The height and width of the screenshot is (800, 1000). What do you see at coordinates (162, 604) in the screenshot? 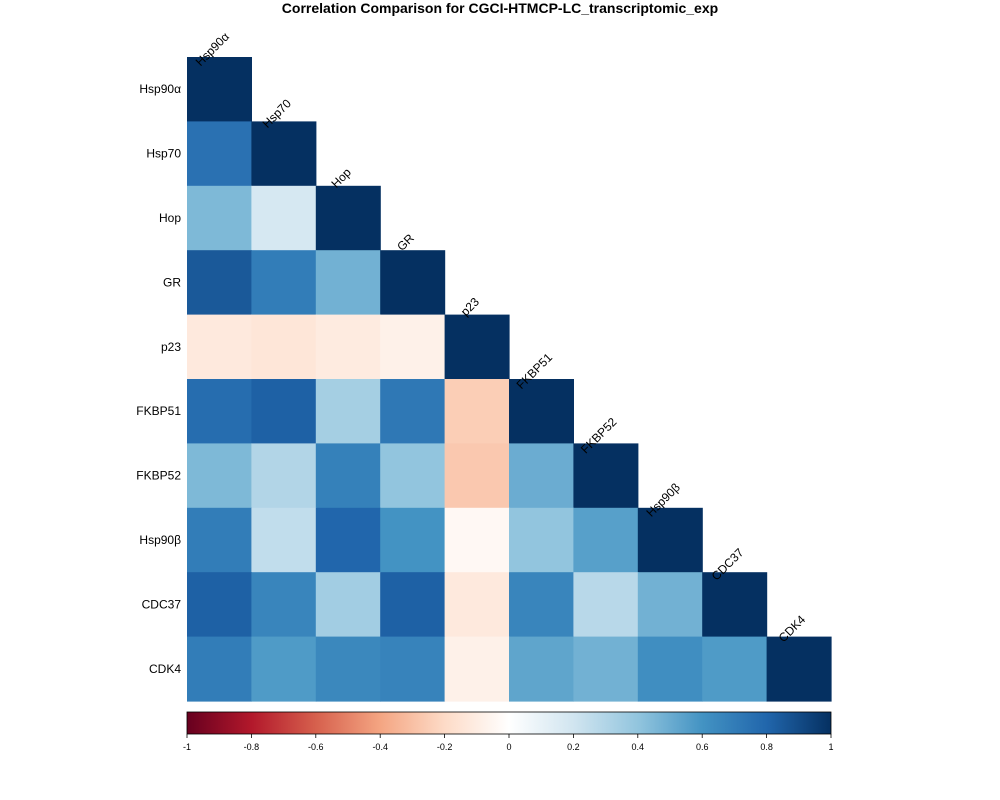
I see `row-label: CDC37` at bounding box center [162, 604].